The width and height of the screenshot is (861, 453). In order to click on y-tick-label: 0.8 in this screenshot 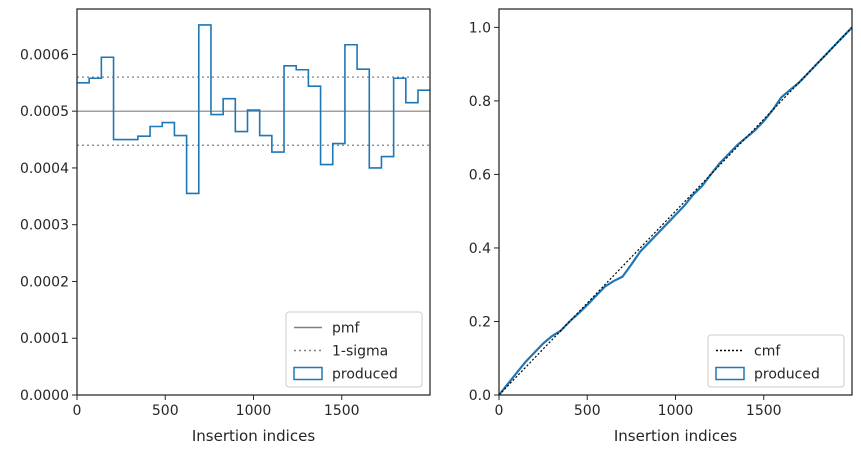, I will do `click(480, 102)`.